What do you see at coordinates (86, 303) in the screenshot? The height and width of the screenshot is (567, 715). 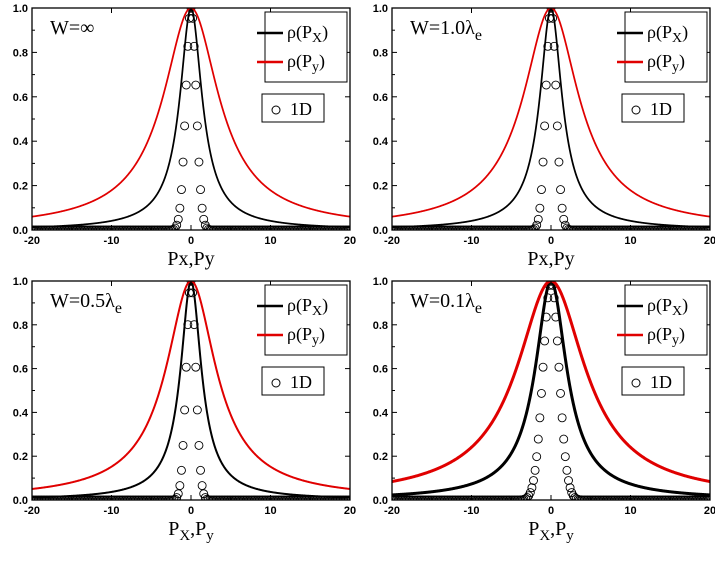 I see `panel-label: W=0.5λe` at bounding box center [86, 303].